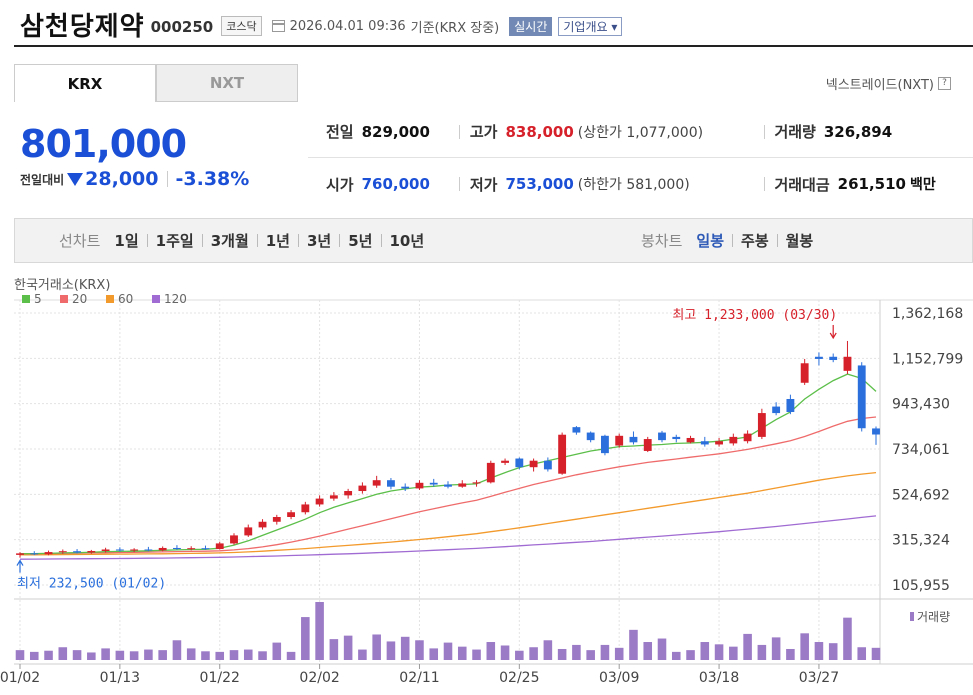 The height and width of the screenshot is (695, 973). I want to click on current-price: 801,000, so click(103, 144).